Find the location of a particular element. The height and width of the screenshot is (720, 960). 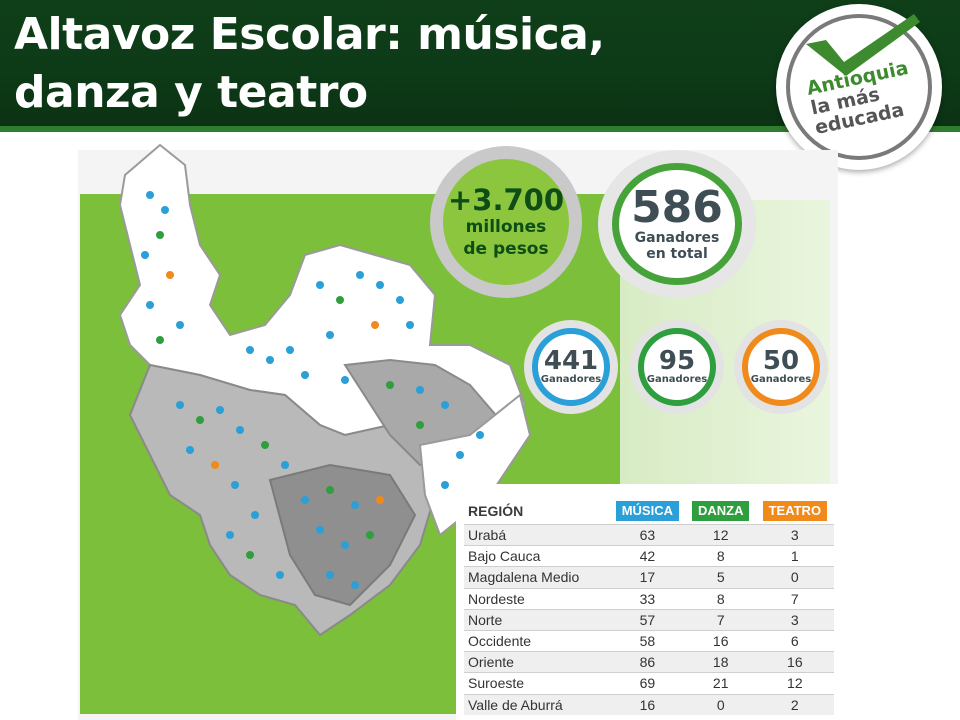

header-teatro: TEATRO is located at coordinates (795, 511).